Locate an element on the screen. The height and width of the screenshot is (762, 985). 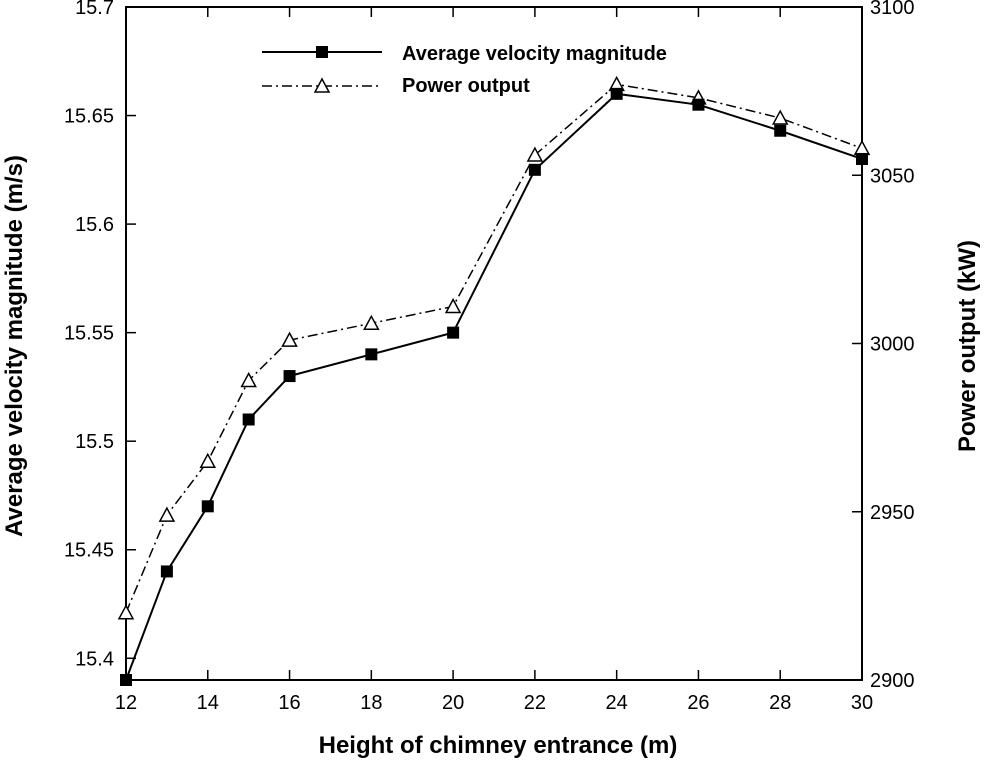
x-tick-label: 16 is located at coordinates (289, 703).